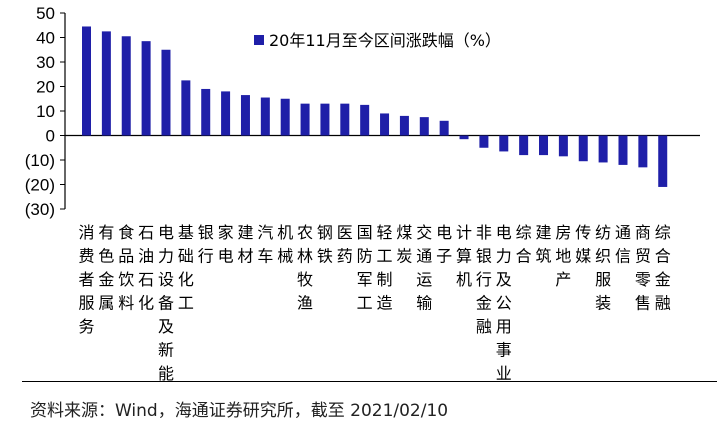 This screenshot has width=723, height=439. What do you see at coordinates (385, 268) in the screenshot?
I see `x-tick-label: 轻工制造` at bounding box center [385, 268].